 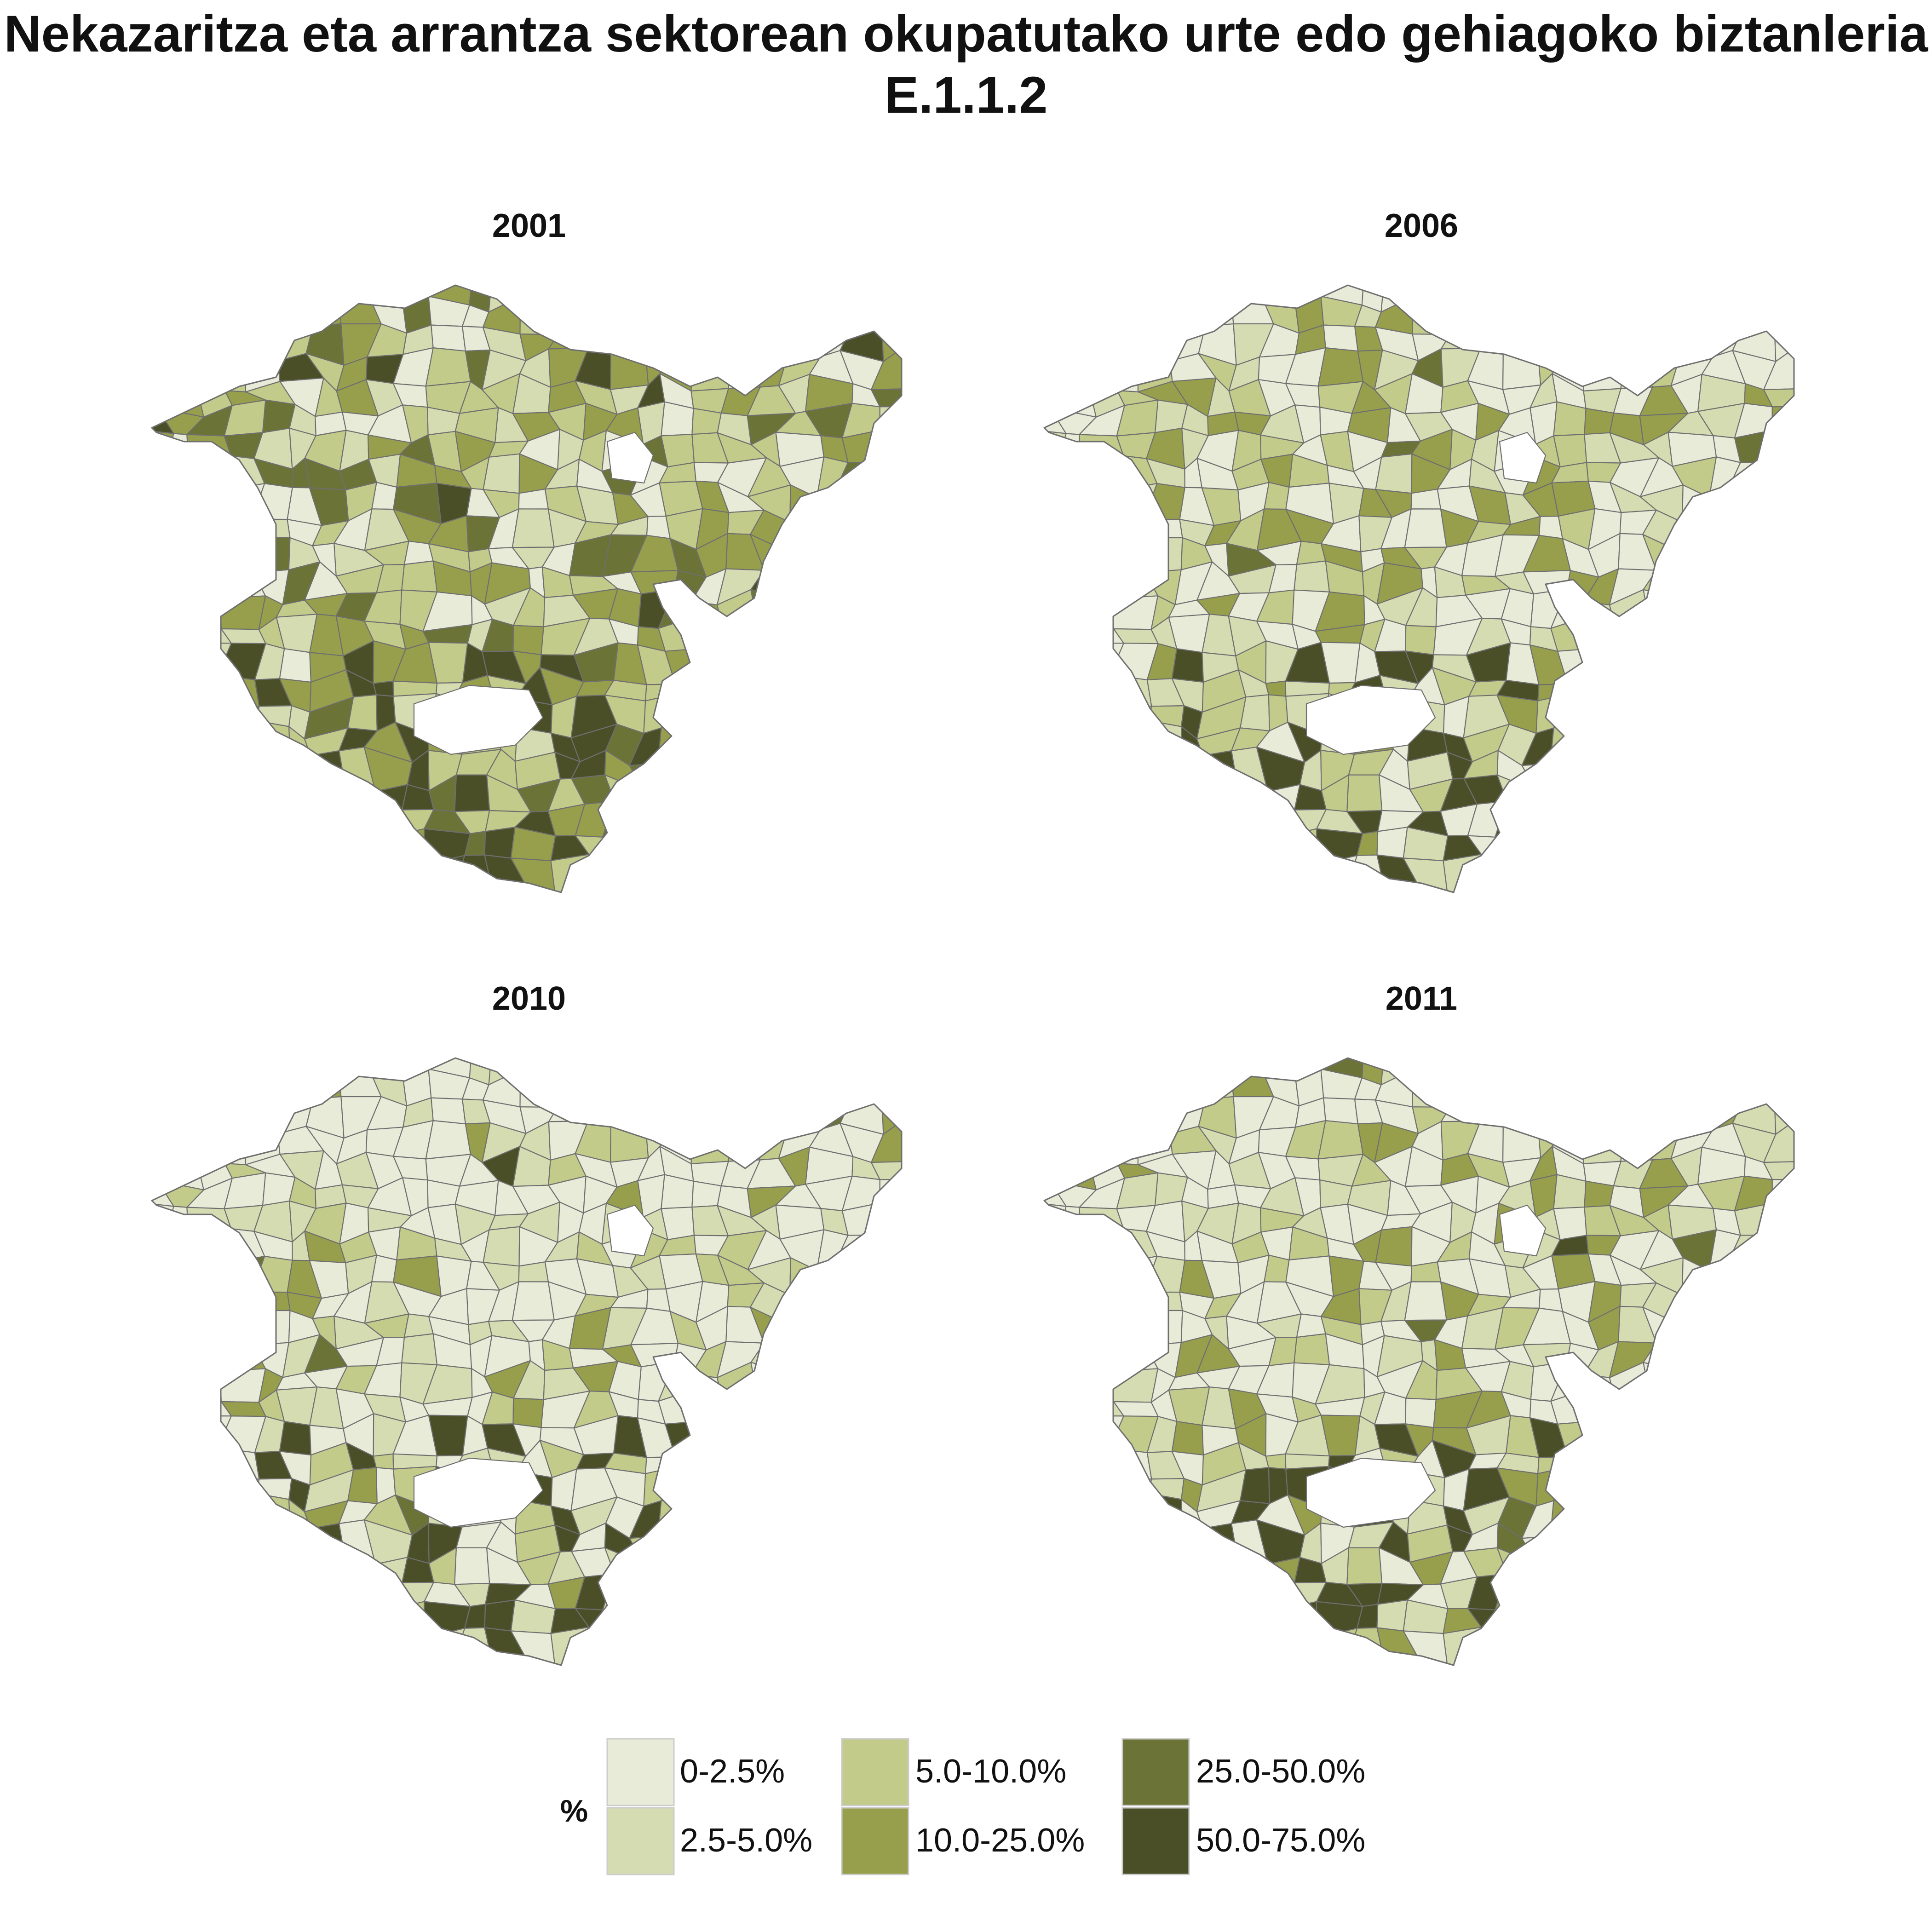 I want to click on region-hole, so click(x=478, y=719).